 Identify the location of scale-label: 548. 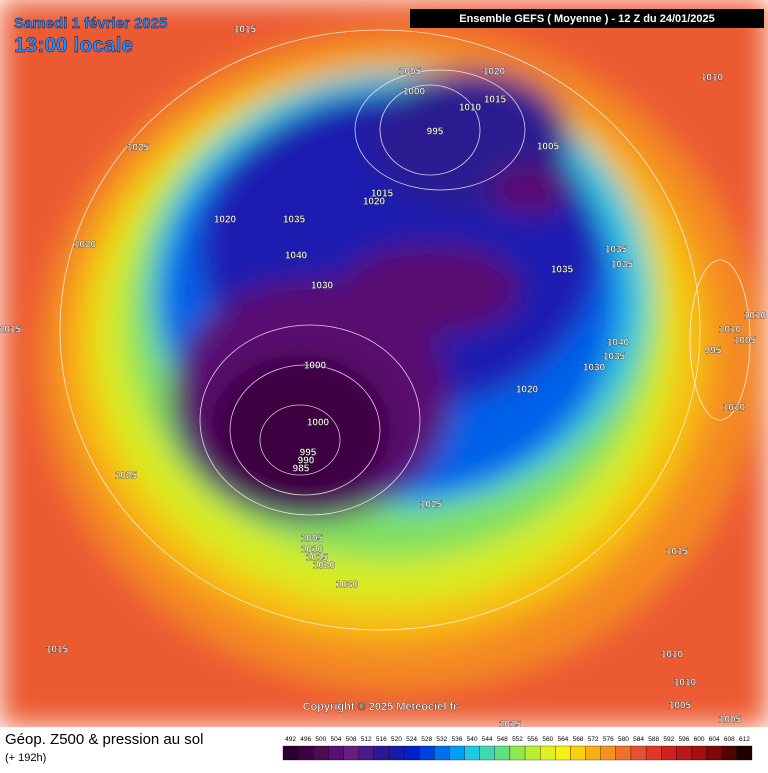
(502, 739).